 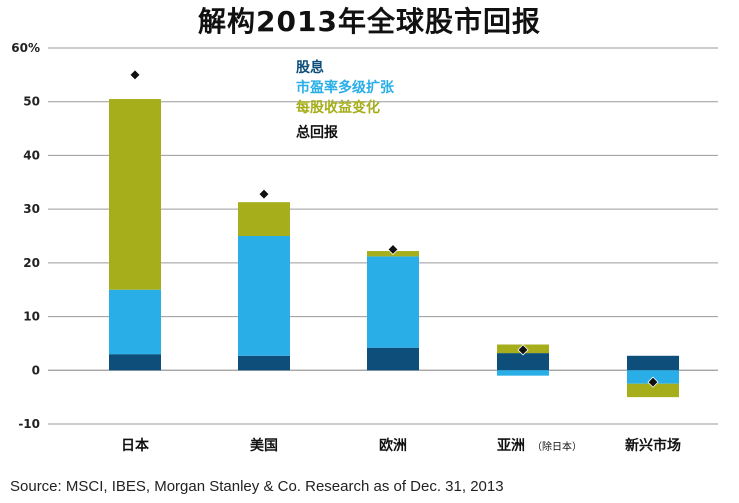 What do you see at coordinates (31, 209) in the screenshot?
I see `y-tick-label: 30` at bounding box center [31, 209].